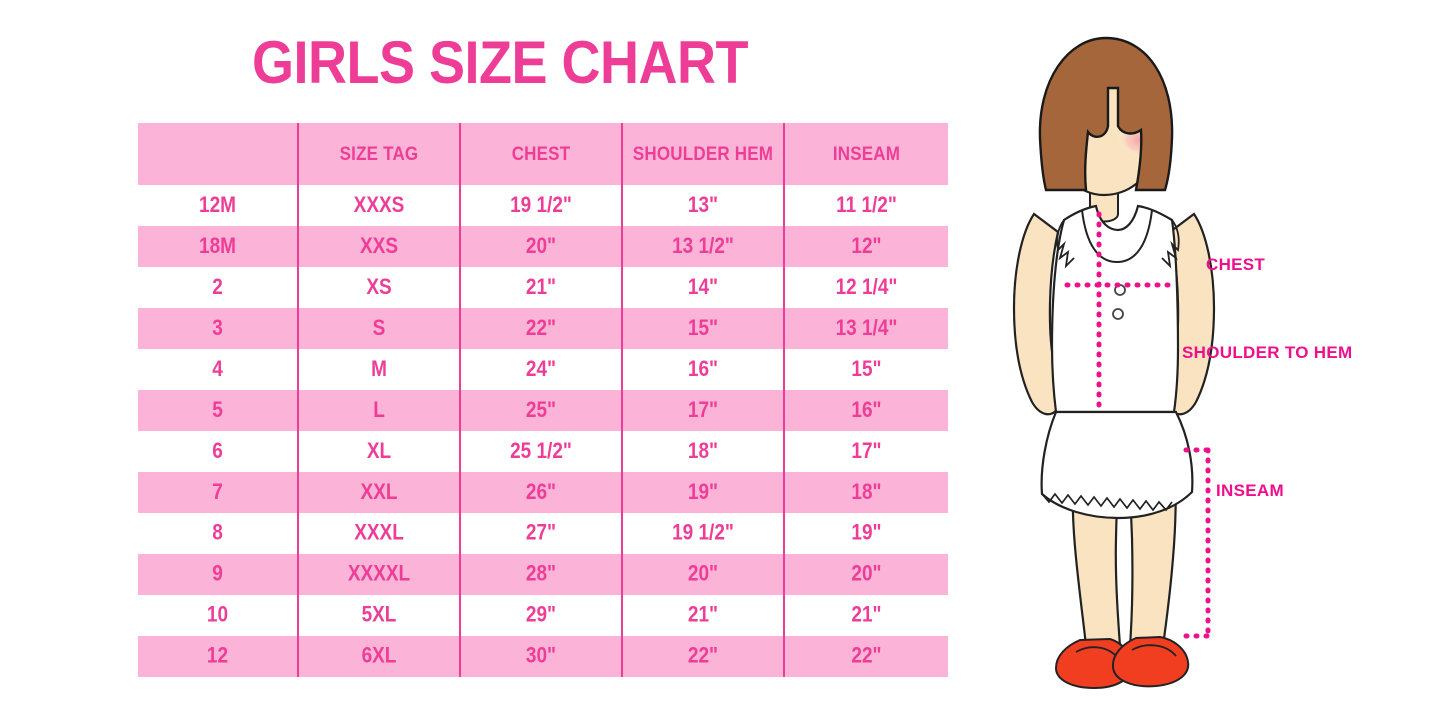  Describe the element at coordinates (702, 205) in the screenshot. I see `cell-shoulder-hem: 13"` at that location.